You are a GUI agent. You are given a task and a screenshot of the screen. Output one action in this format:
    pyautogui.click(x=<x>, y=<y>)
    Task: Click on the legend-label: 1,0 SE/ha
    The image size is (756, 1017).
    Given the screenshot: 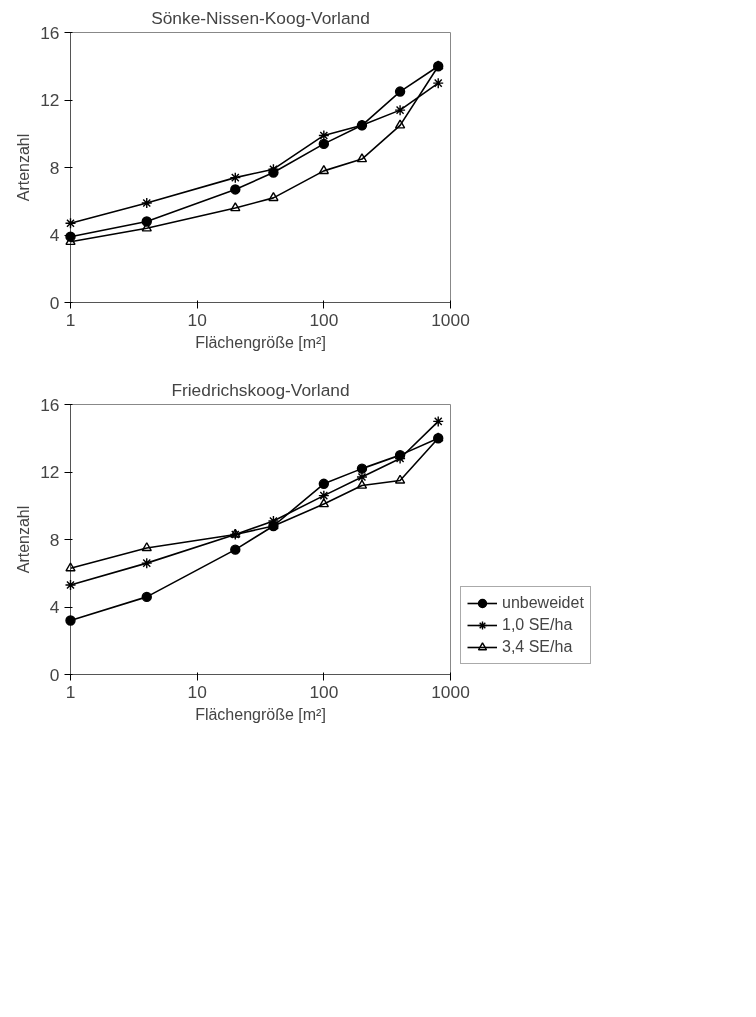 What is the action you would take?
    pyautogui.click(x=537, y=625)
    